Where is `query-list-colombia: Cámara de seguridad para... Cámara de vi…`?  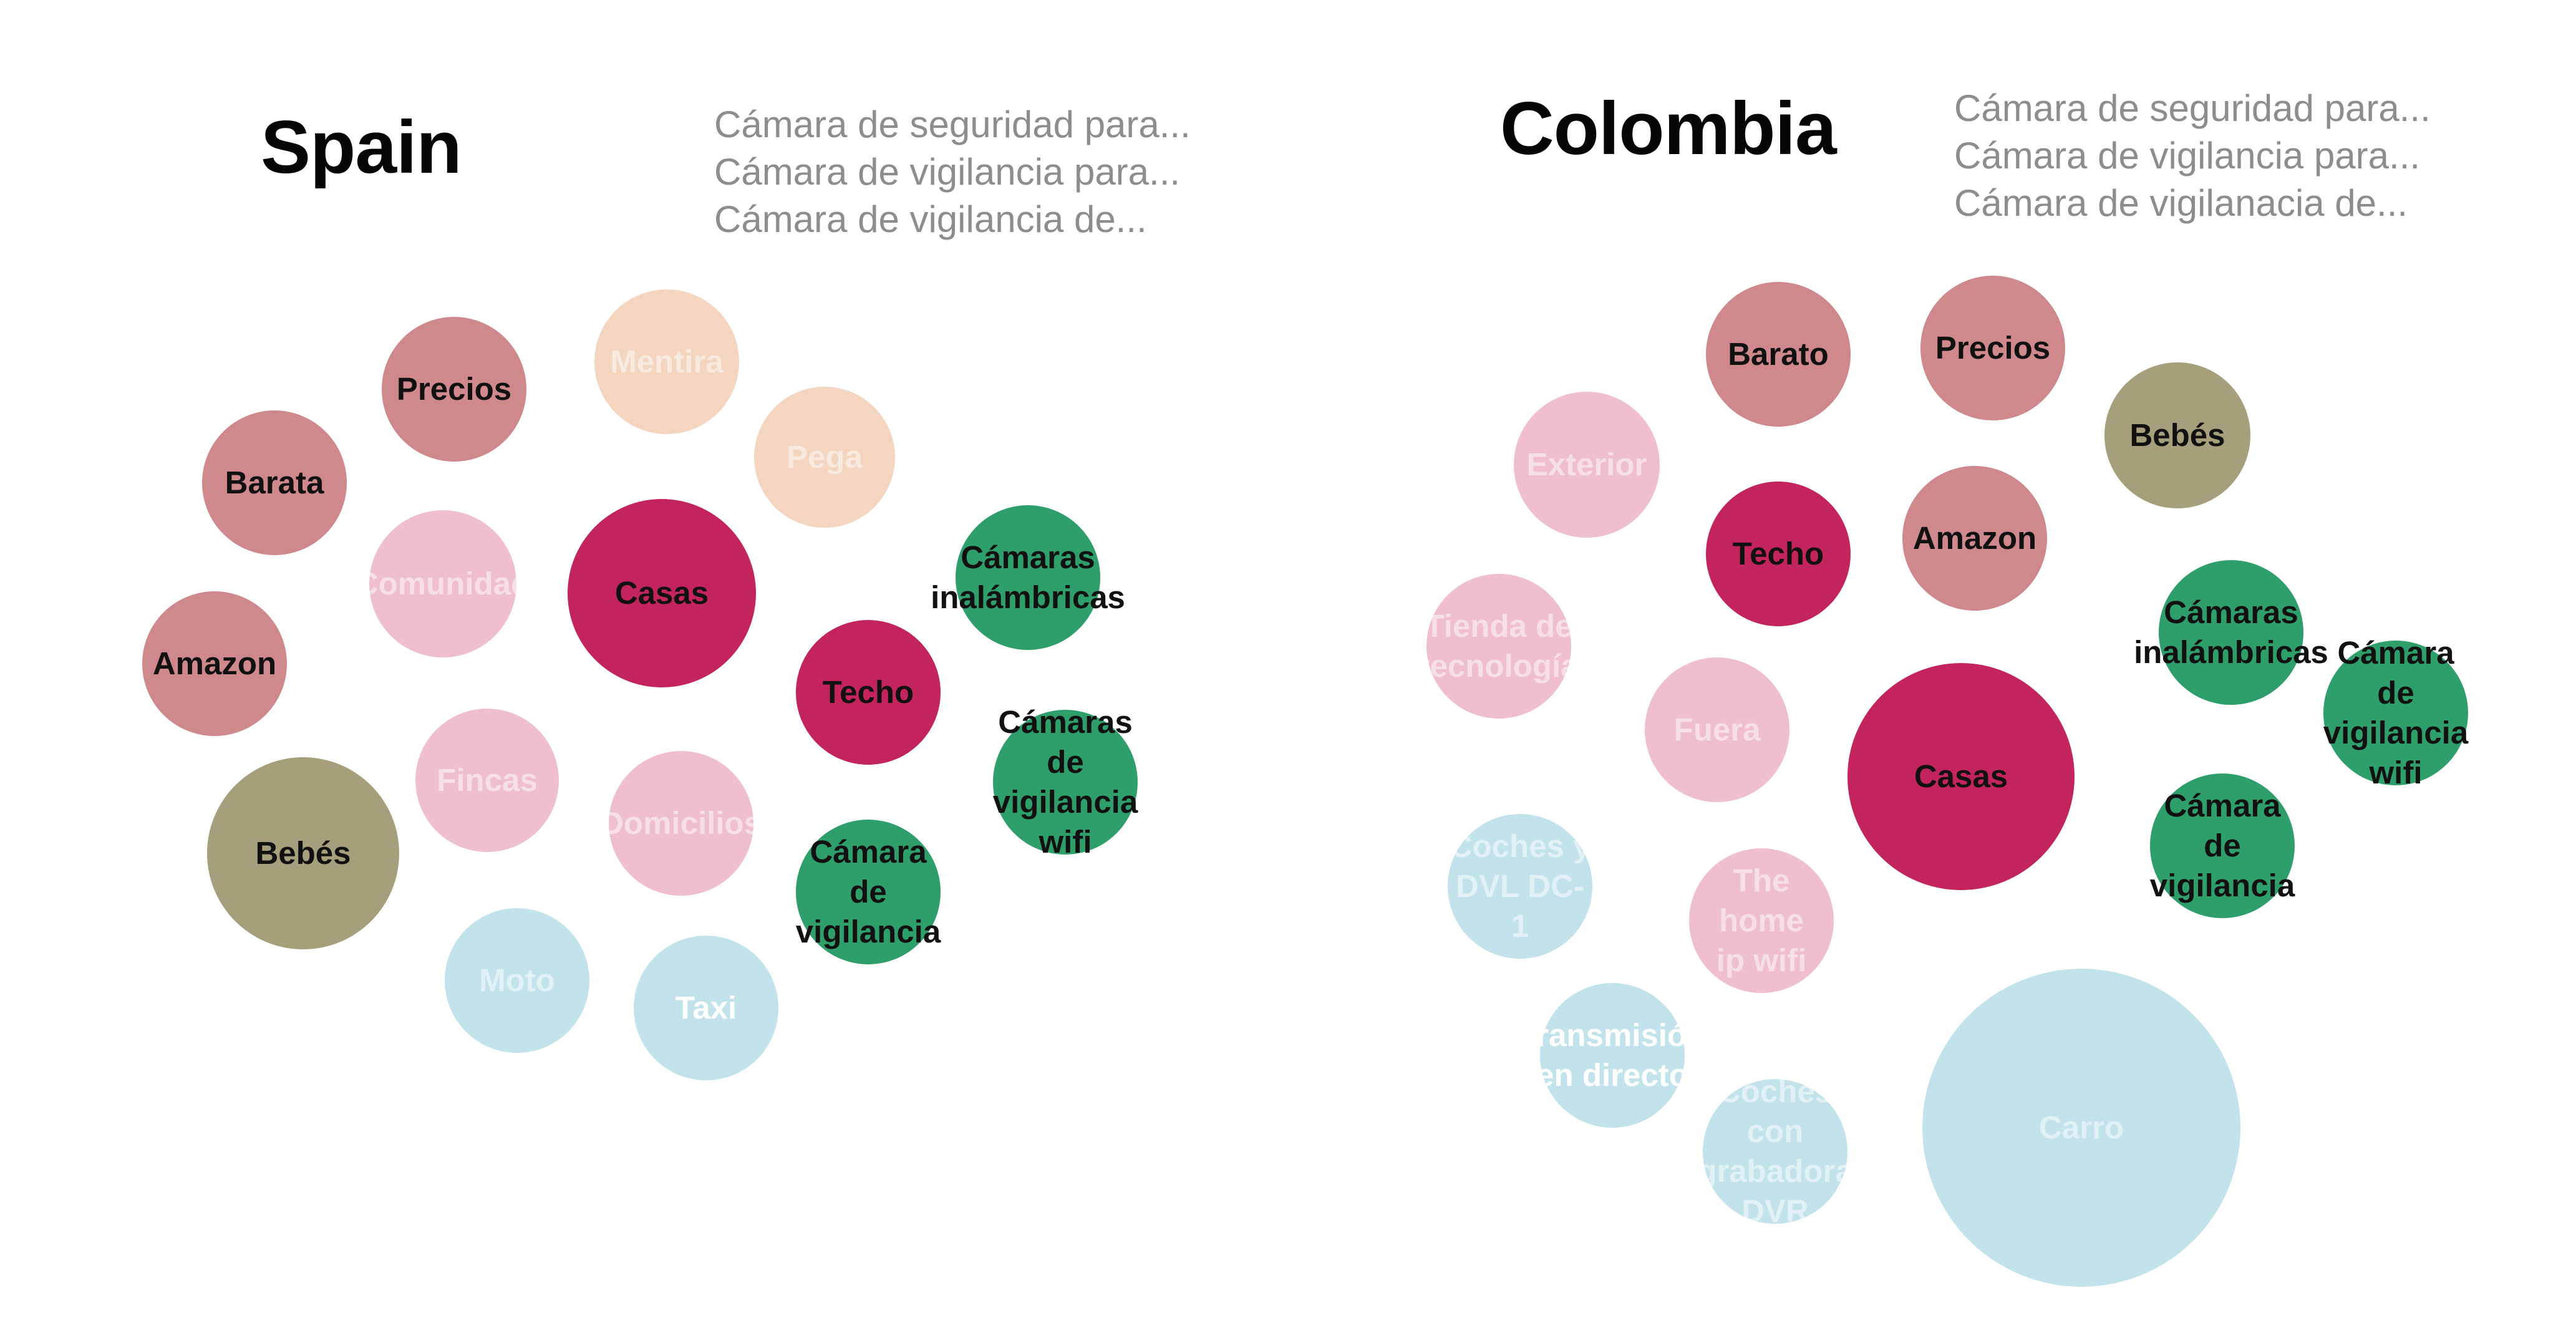
query-list-colombia: Cámara de seguridad para... Cámara de vi… is located at coordinates (2192, 156).